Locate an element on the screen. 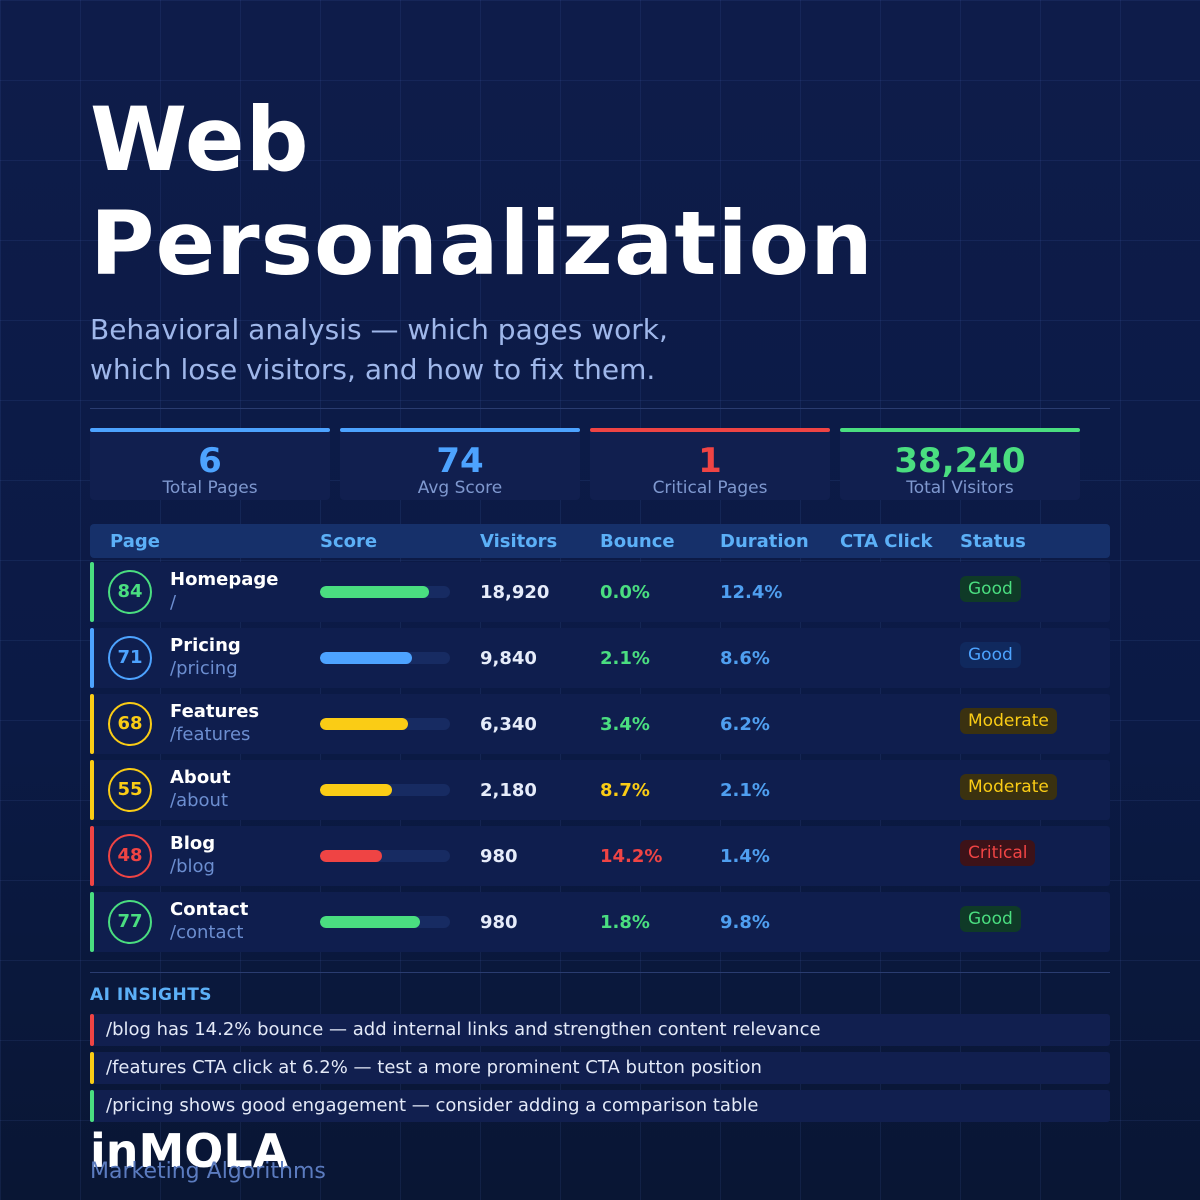  duration-value: 2.1% is located at coordinates (745, 790).